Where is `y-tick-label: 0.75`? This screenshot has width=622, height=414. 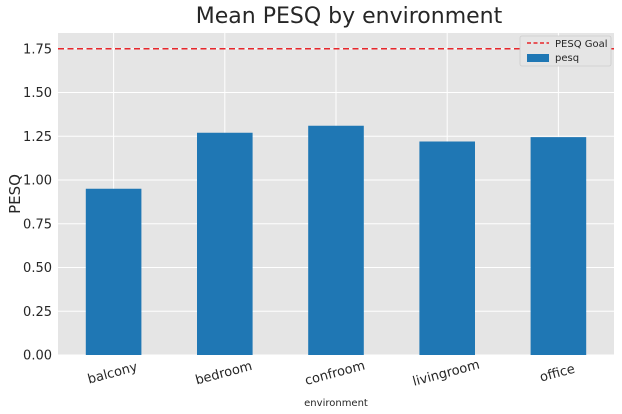
y-tick-label: 0.75 is located at coordinates (37, 224).